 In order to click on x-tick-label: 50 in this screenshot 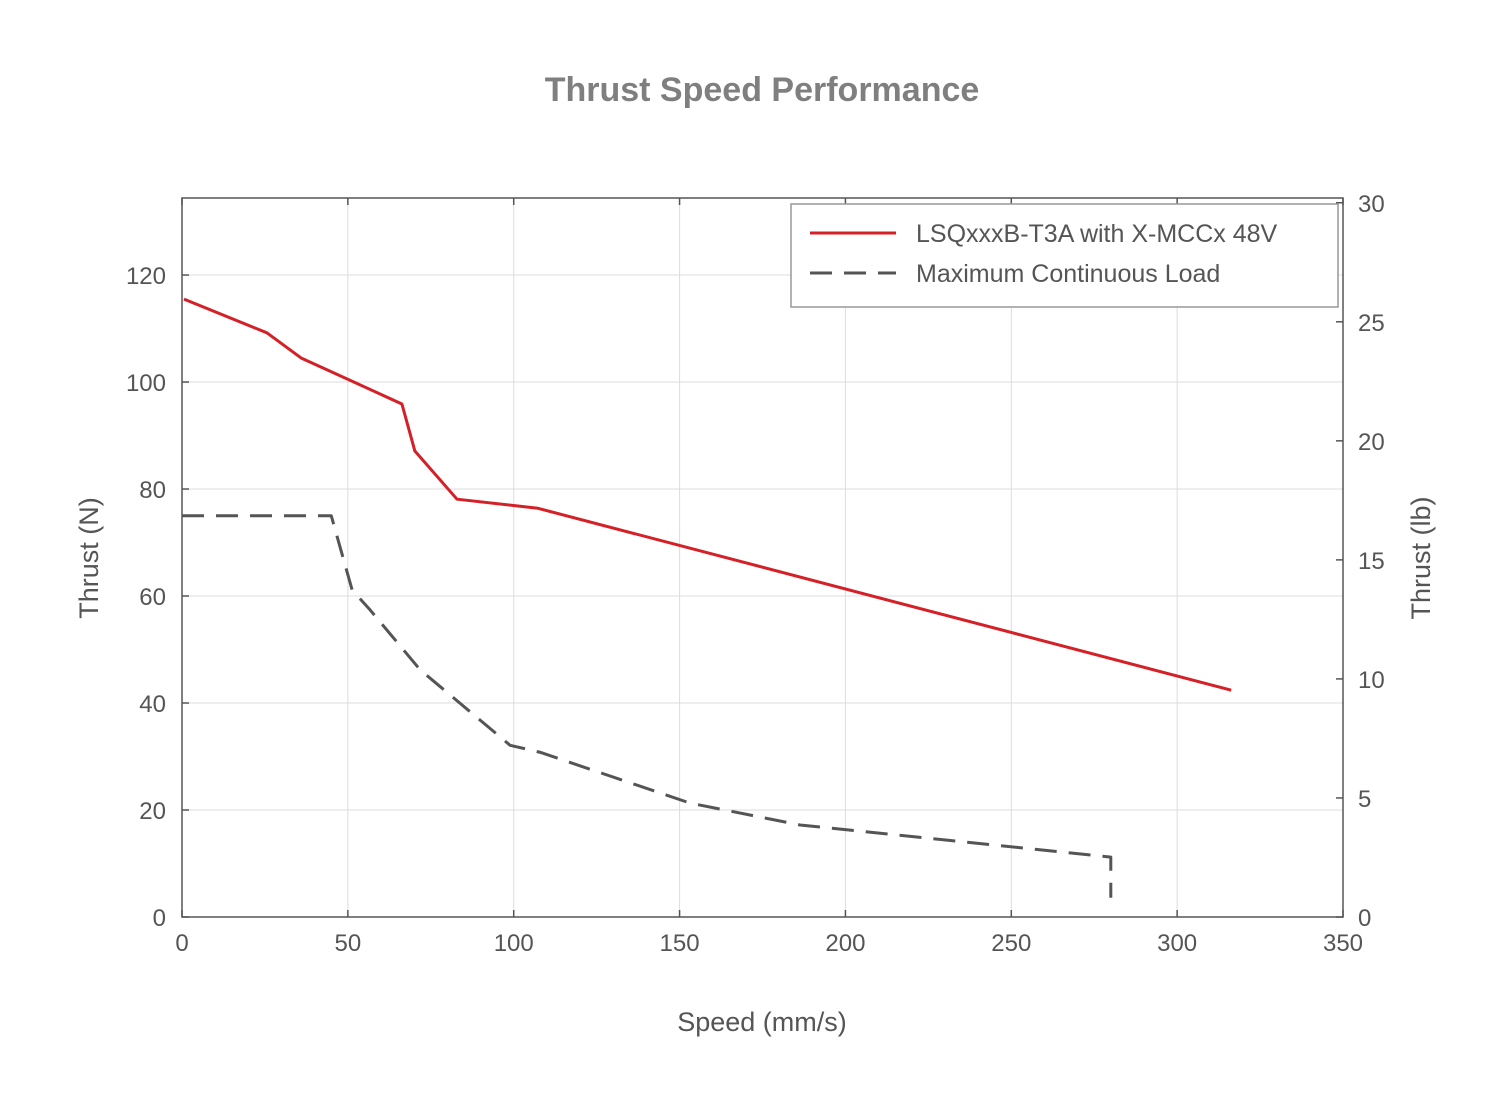, I will do `click(348, 943)`.